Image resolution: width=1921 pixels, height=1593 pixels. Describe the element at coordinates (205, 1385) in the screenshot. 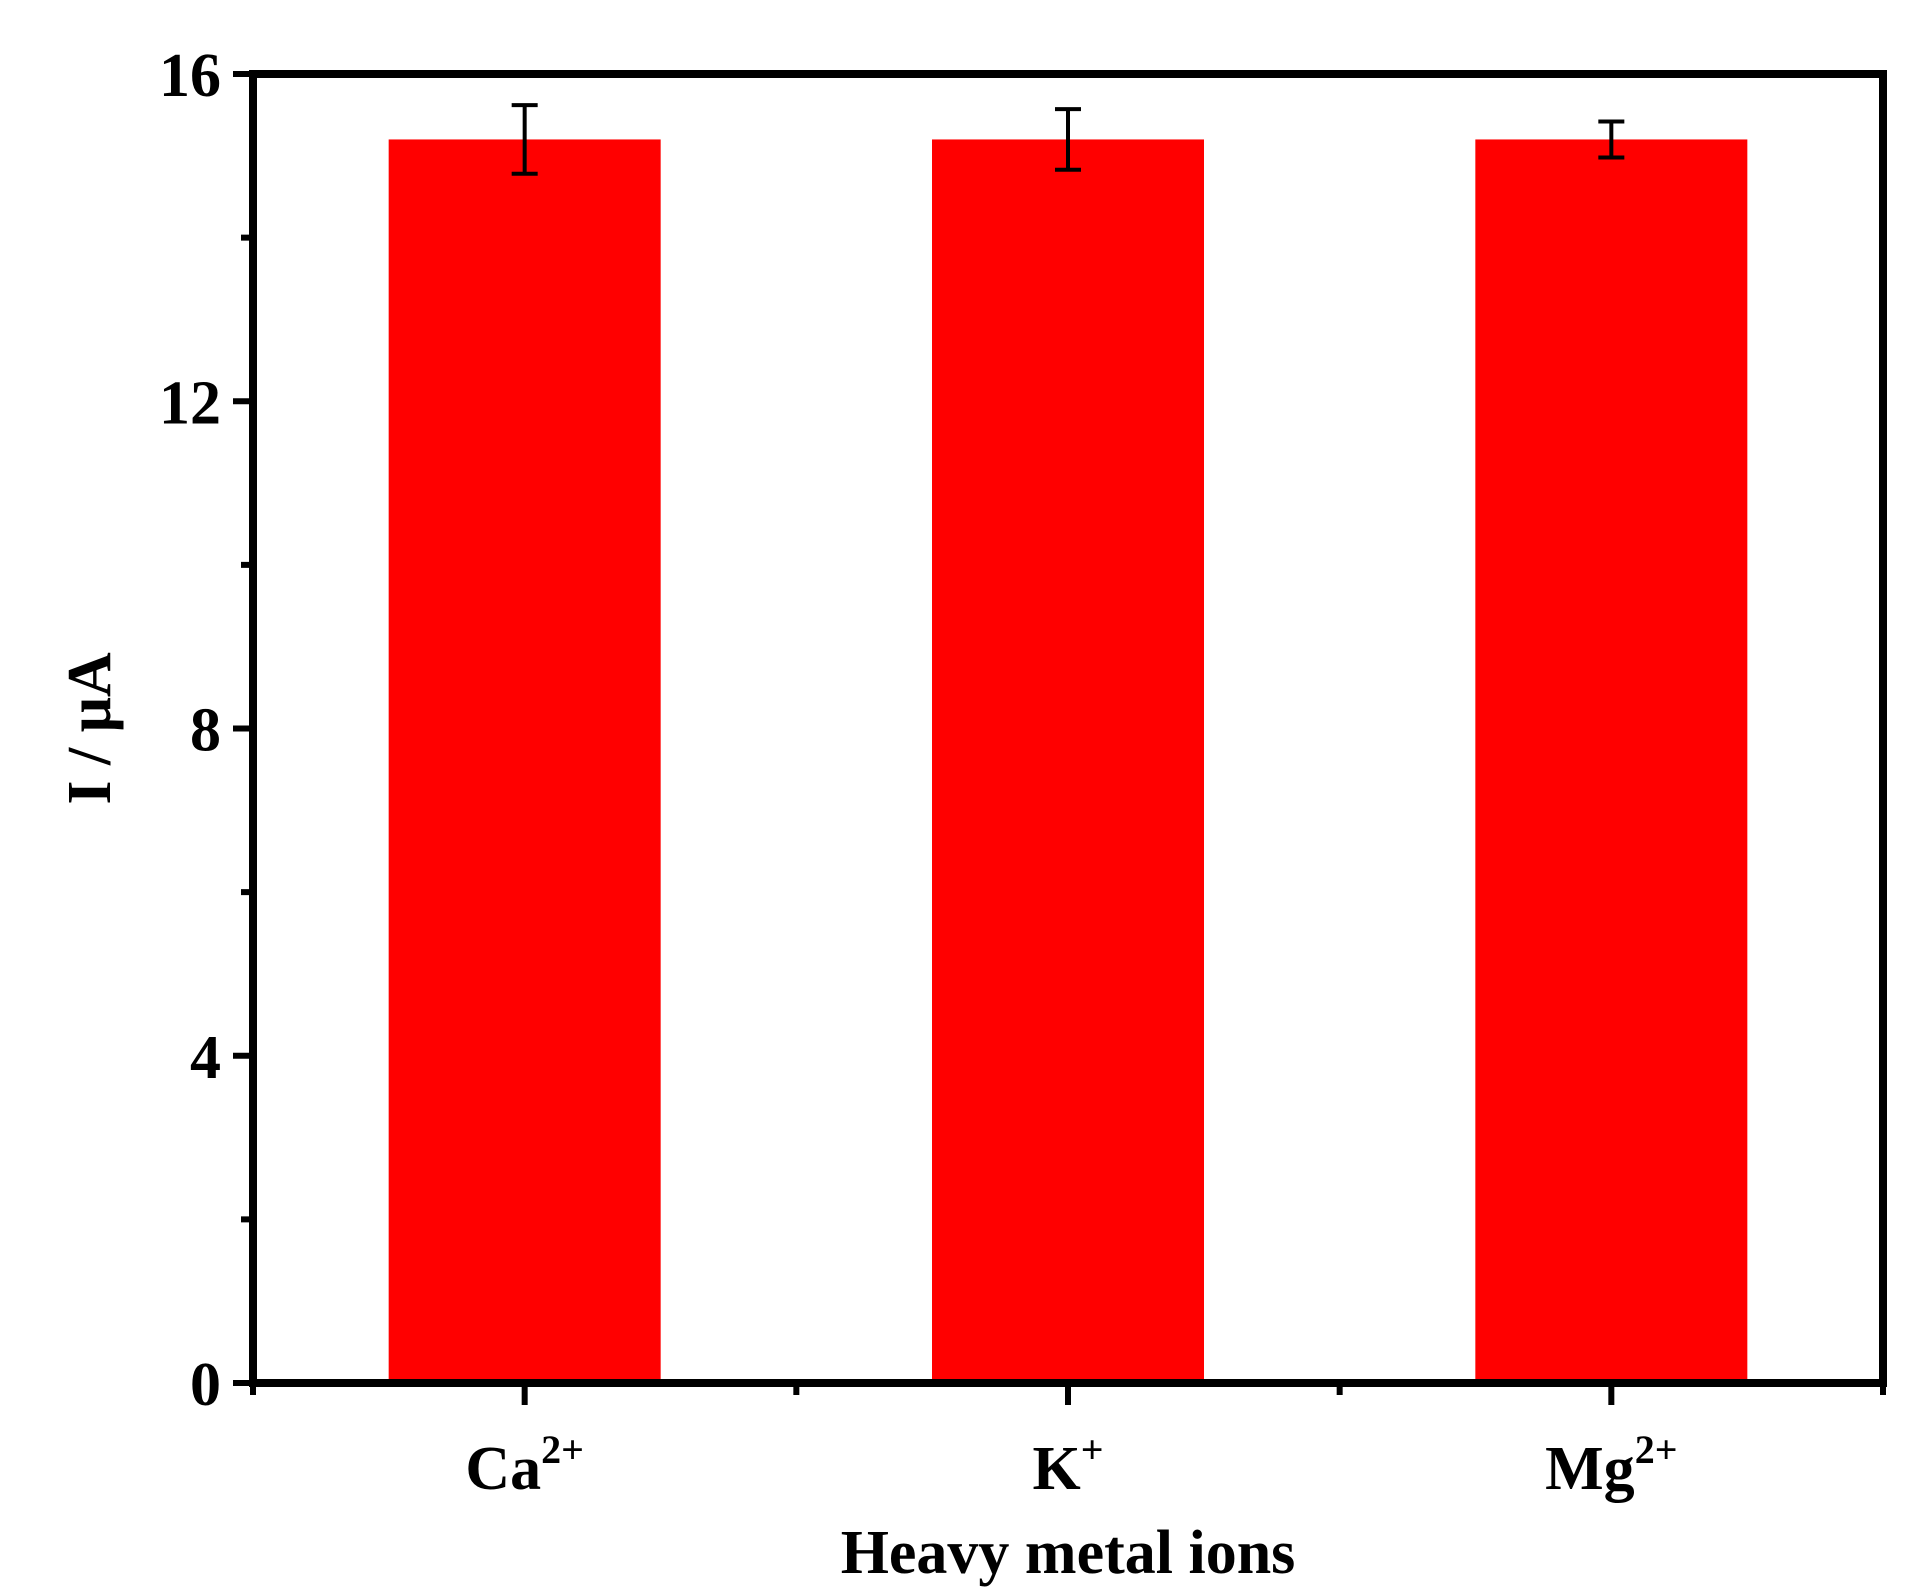

I see `y-tick-label: 0` at that location.